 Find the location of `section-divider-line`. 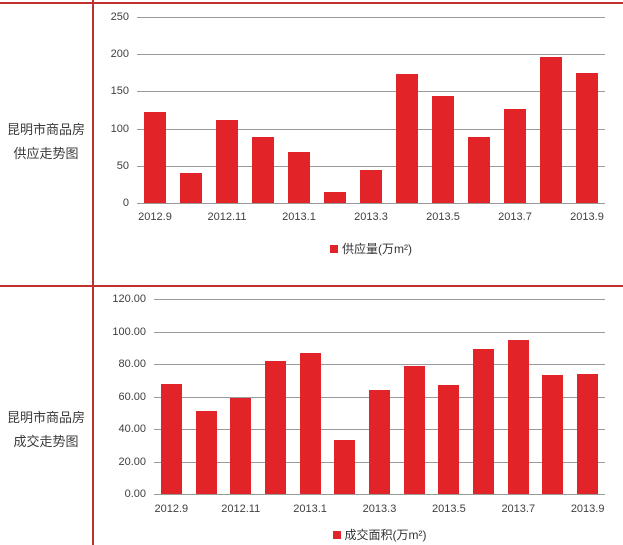

section-divider-line is located at coordinates (311, 286).